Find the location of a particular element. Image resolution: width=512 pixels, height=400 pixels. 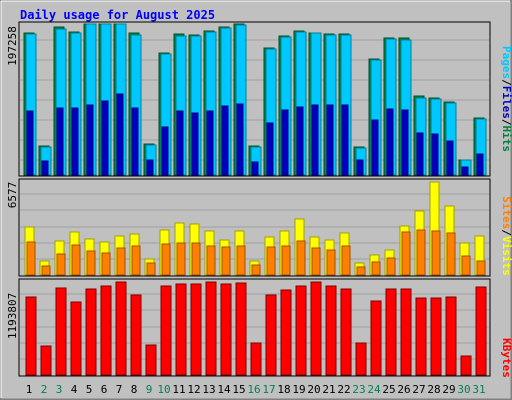

right-axis-legend: Sites/Visits is located at coordinates (506, 236).